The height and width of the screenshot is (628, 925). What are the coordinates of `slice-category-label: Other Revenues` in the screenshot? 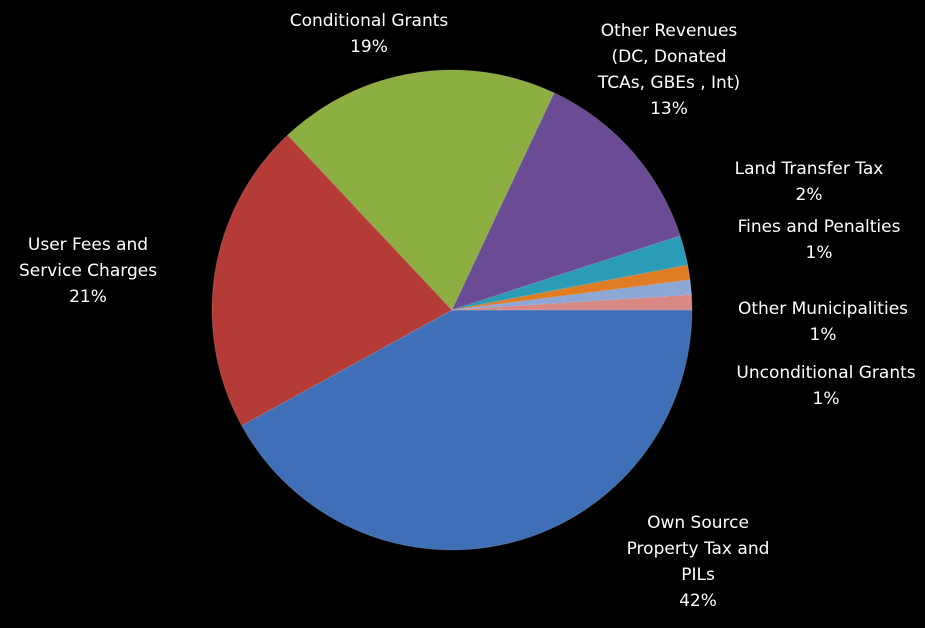 It's located at (669, 31).